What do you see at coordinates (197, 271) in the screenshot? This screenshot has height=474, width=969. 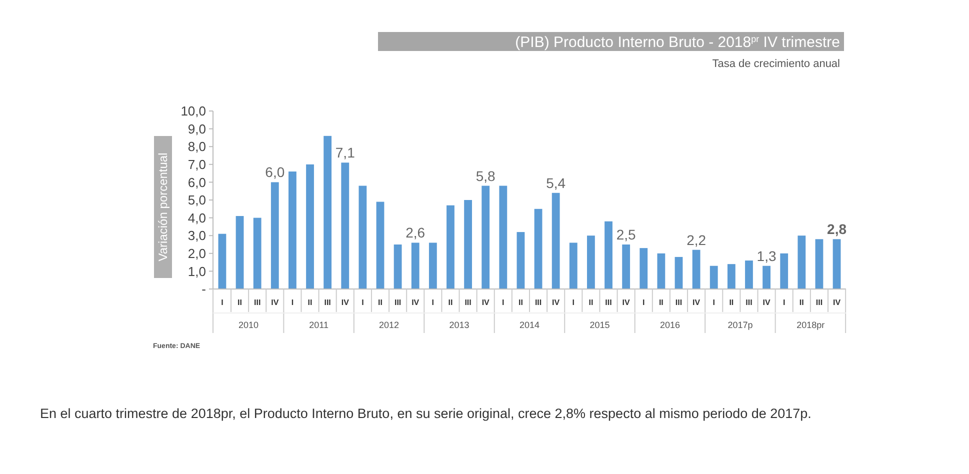 I see `y-tick-label: 1,0` at bounding box center [197, 271].